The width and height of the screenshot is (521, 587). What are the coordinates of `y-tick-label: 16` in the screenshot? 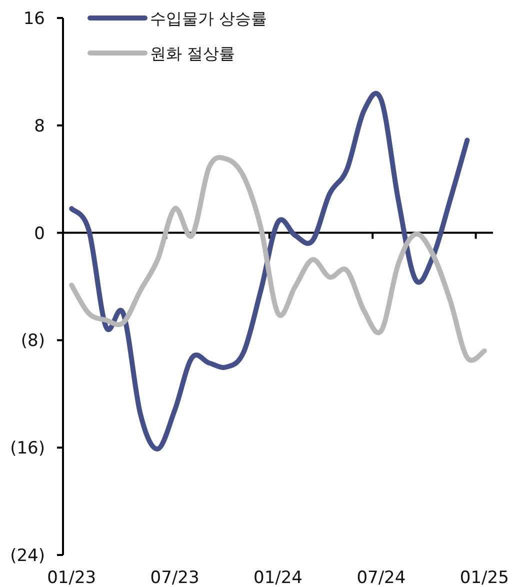 It's located at (34, 19).